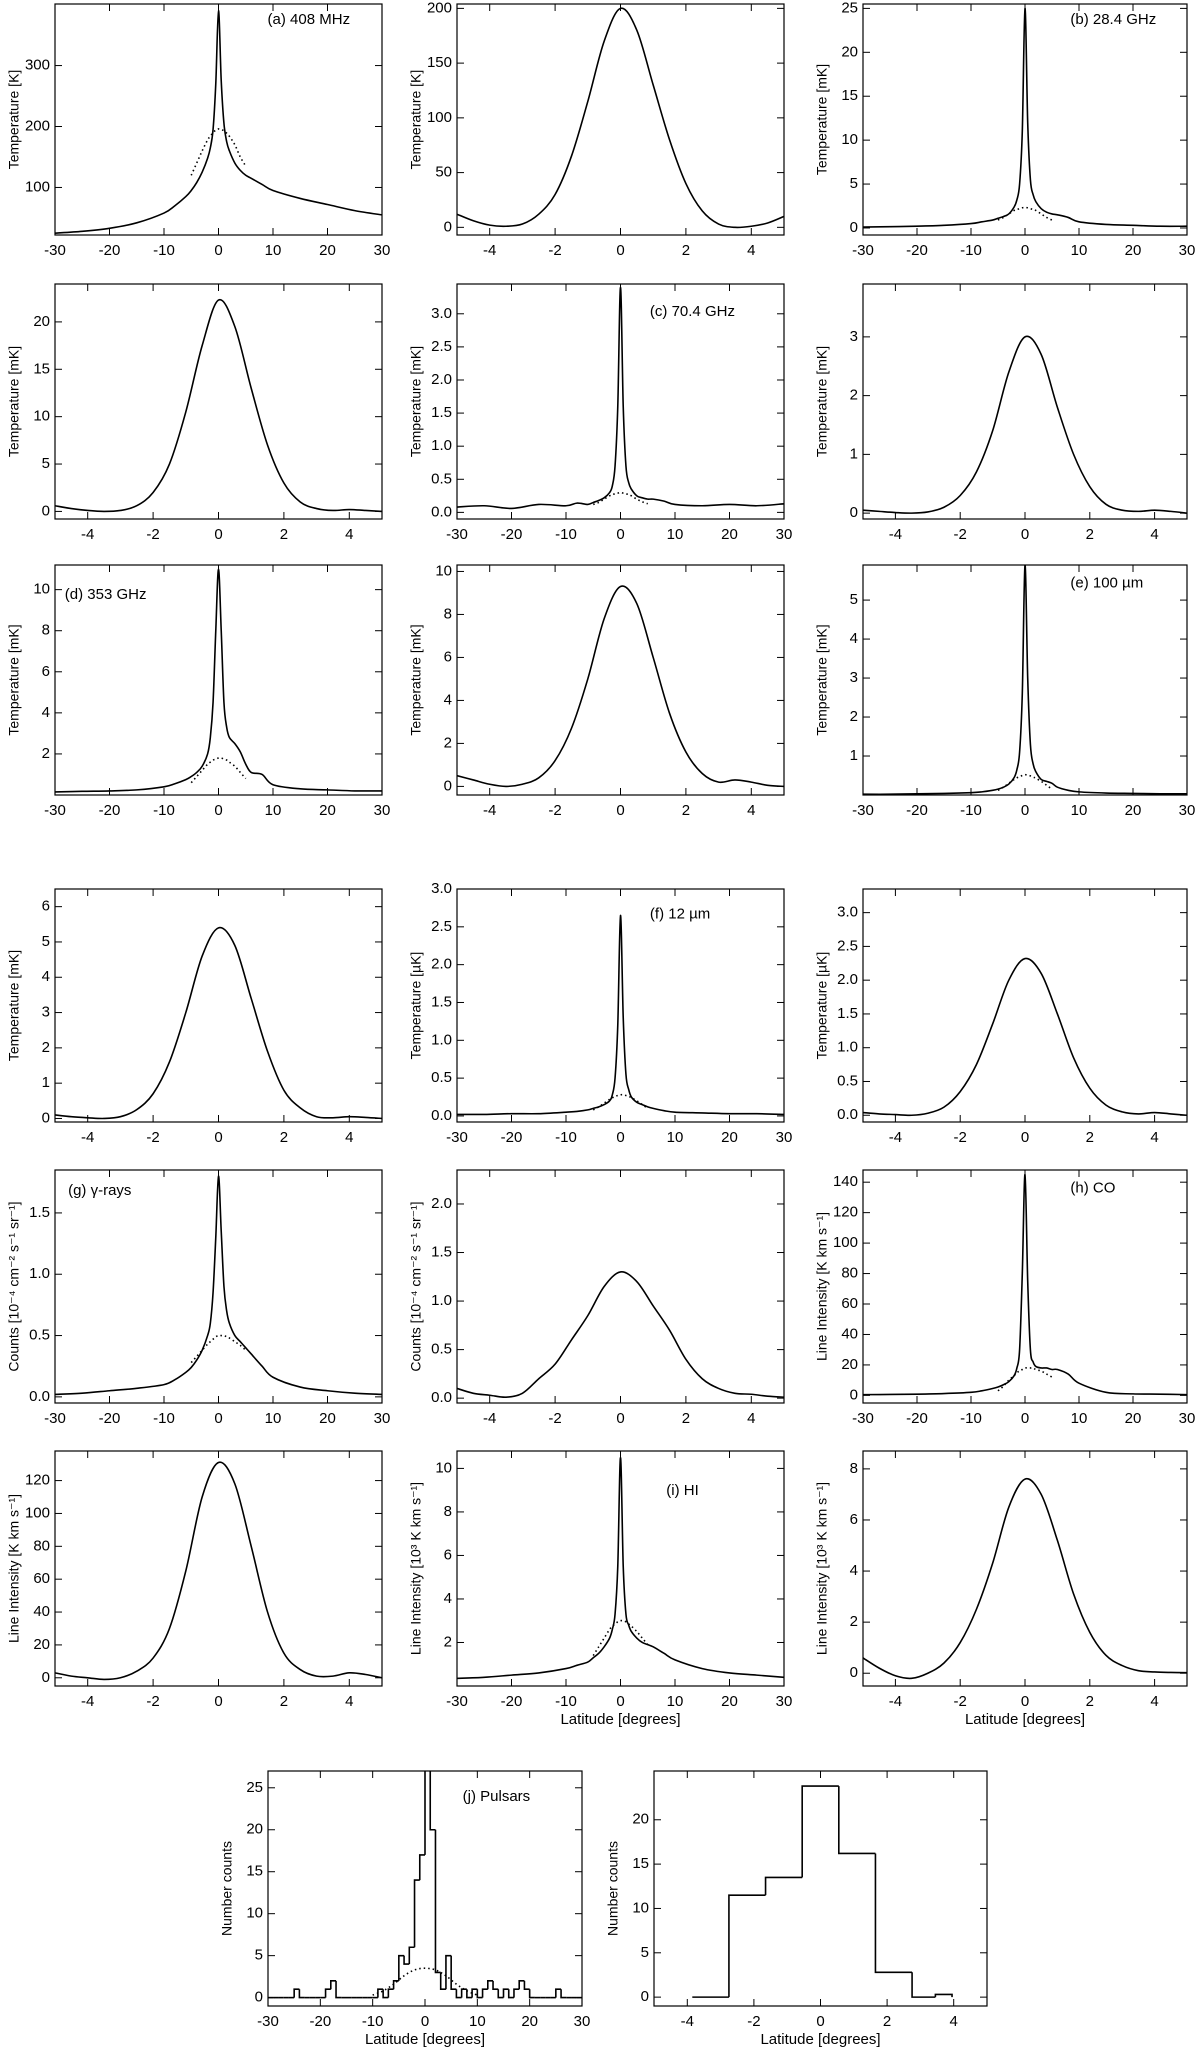 This screenshot has width=1200, height=2055. What do you see at coordinates (822, 1568) in the screenshot?
I see `y-axis-label: Line Intensity [10³ K km s⁻¹]` at bounding box center [822, 1568].